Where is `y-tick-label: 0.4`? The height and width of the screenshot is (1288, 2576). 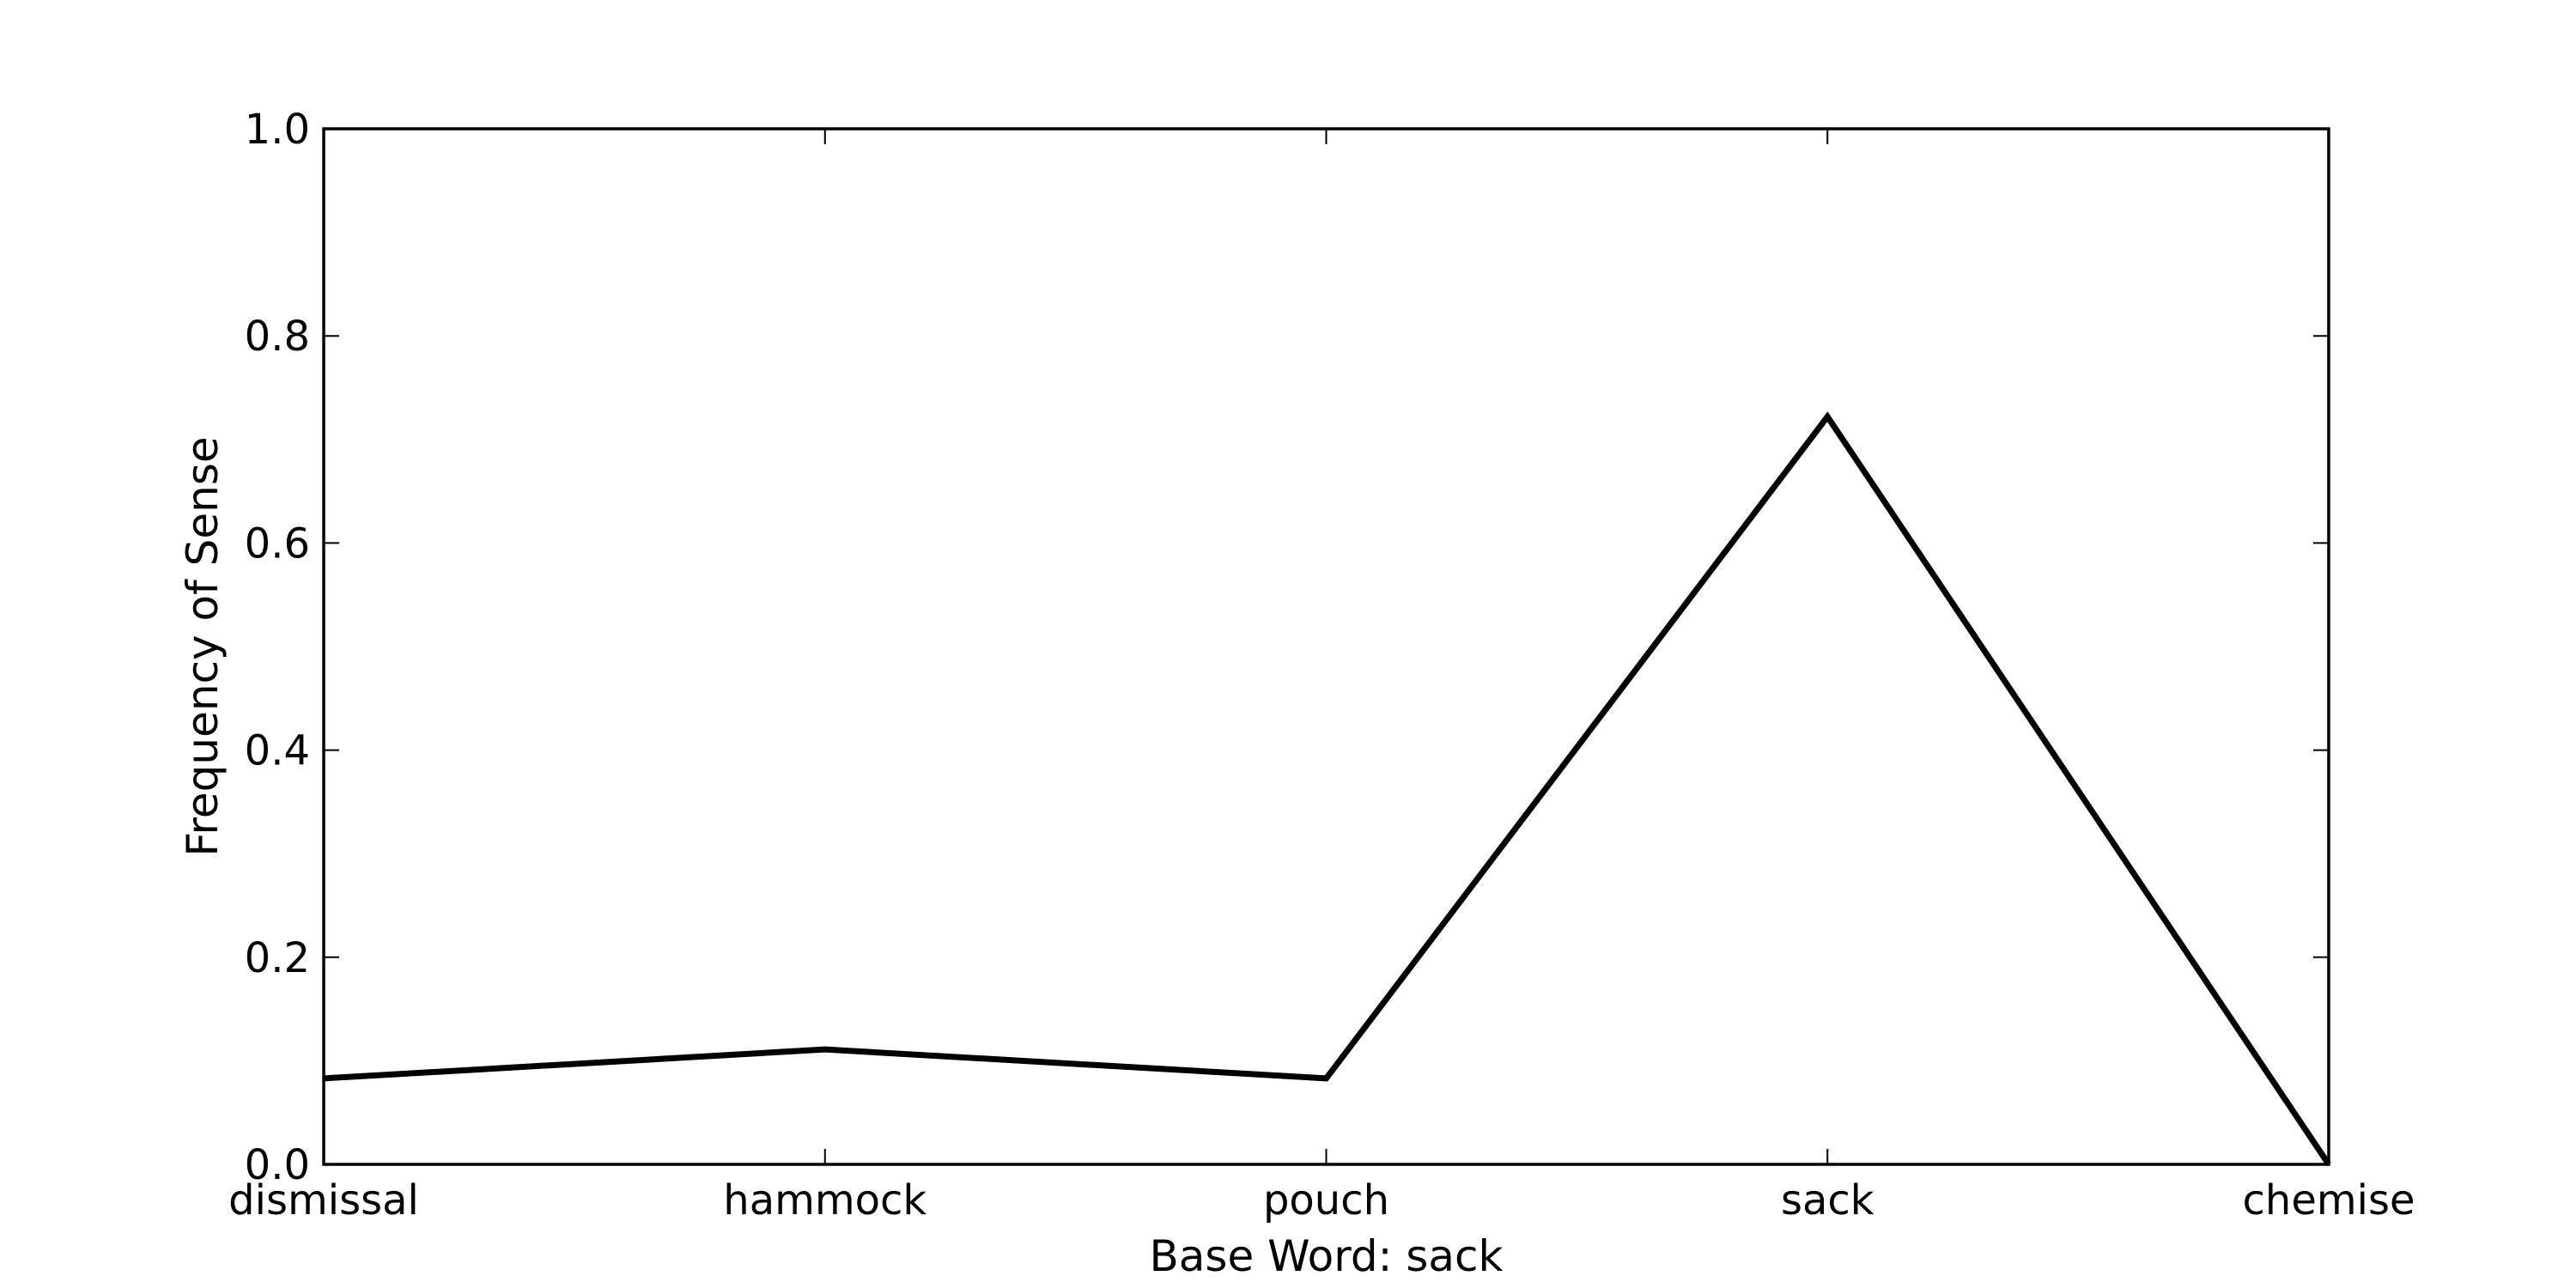 y-tick-label: 0.4 is located at coordinates (278, 751).